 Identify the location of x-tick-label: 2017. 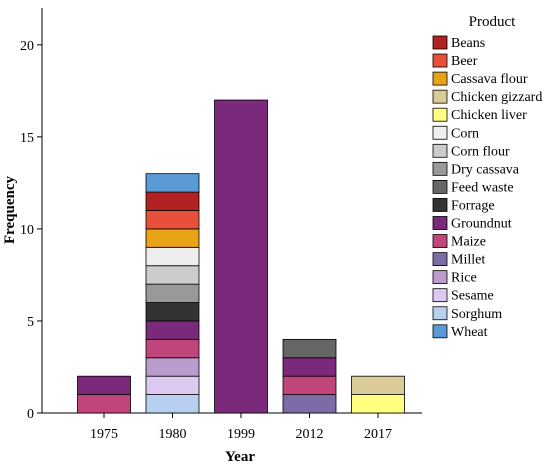
(378, 434).